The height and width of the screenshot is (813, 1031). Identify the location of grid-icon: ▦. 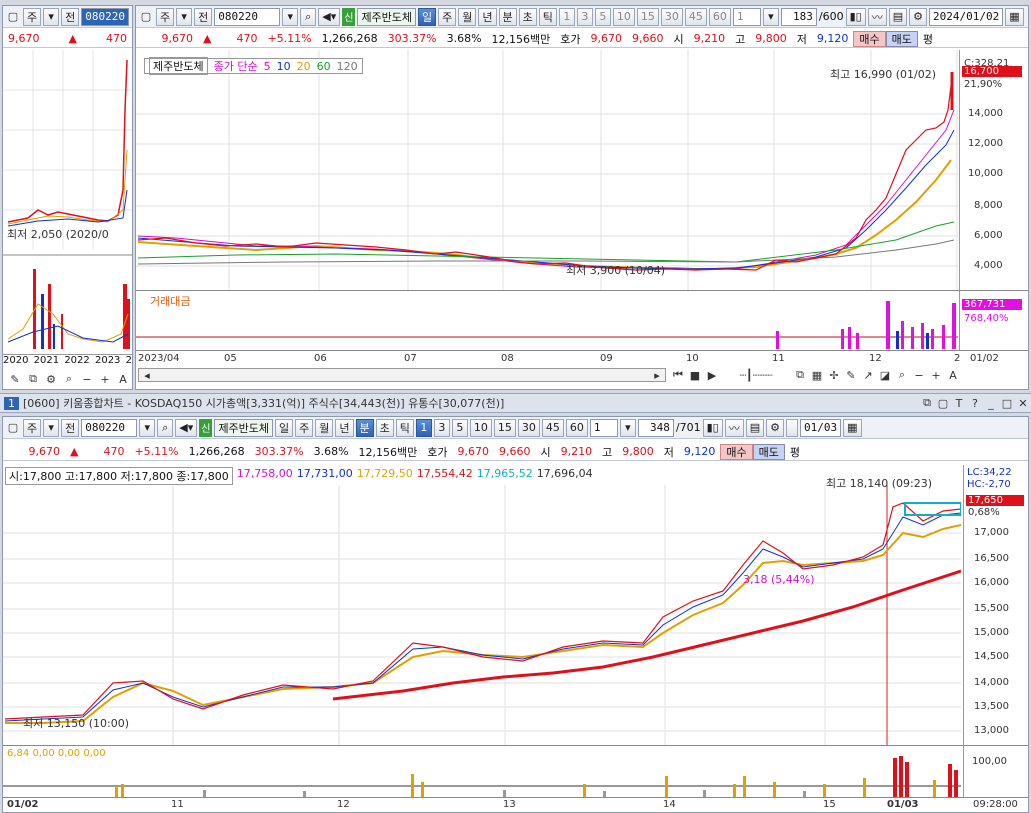
(817, 375).